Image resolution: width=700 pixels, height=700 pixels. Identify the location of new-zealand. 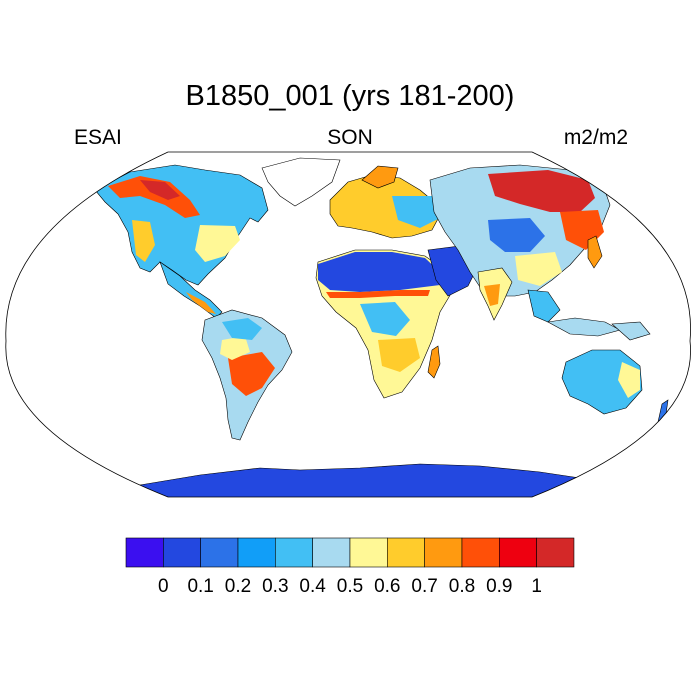
(663, 411).